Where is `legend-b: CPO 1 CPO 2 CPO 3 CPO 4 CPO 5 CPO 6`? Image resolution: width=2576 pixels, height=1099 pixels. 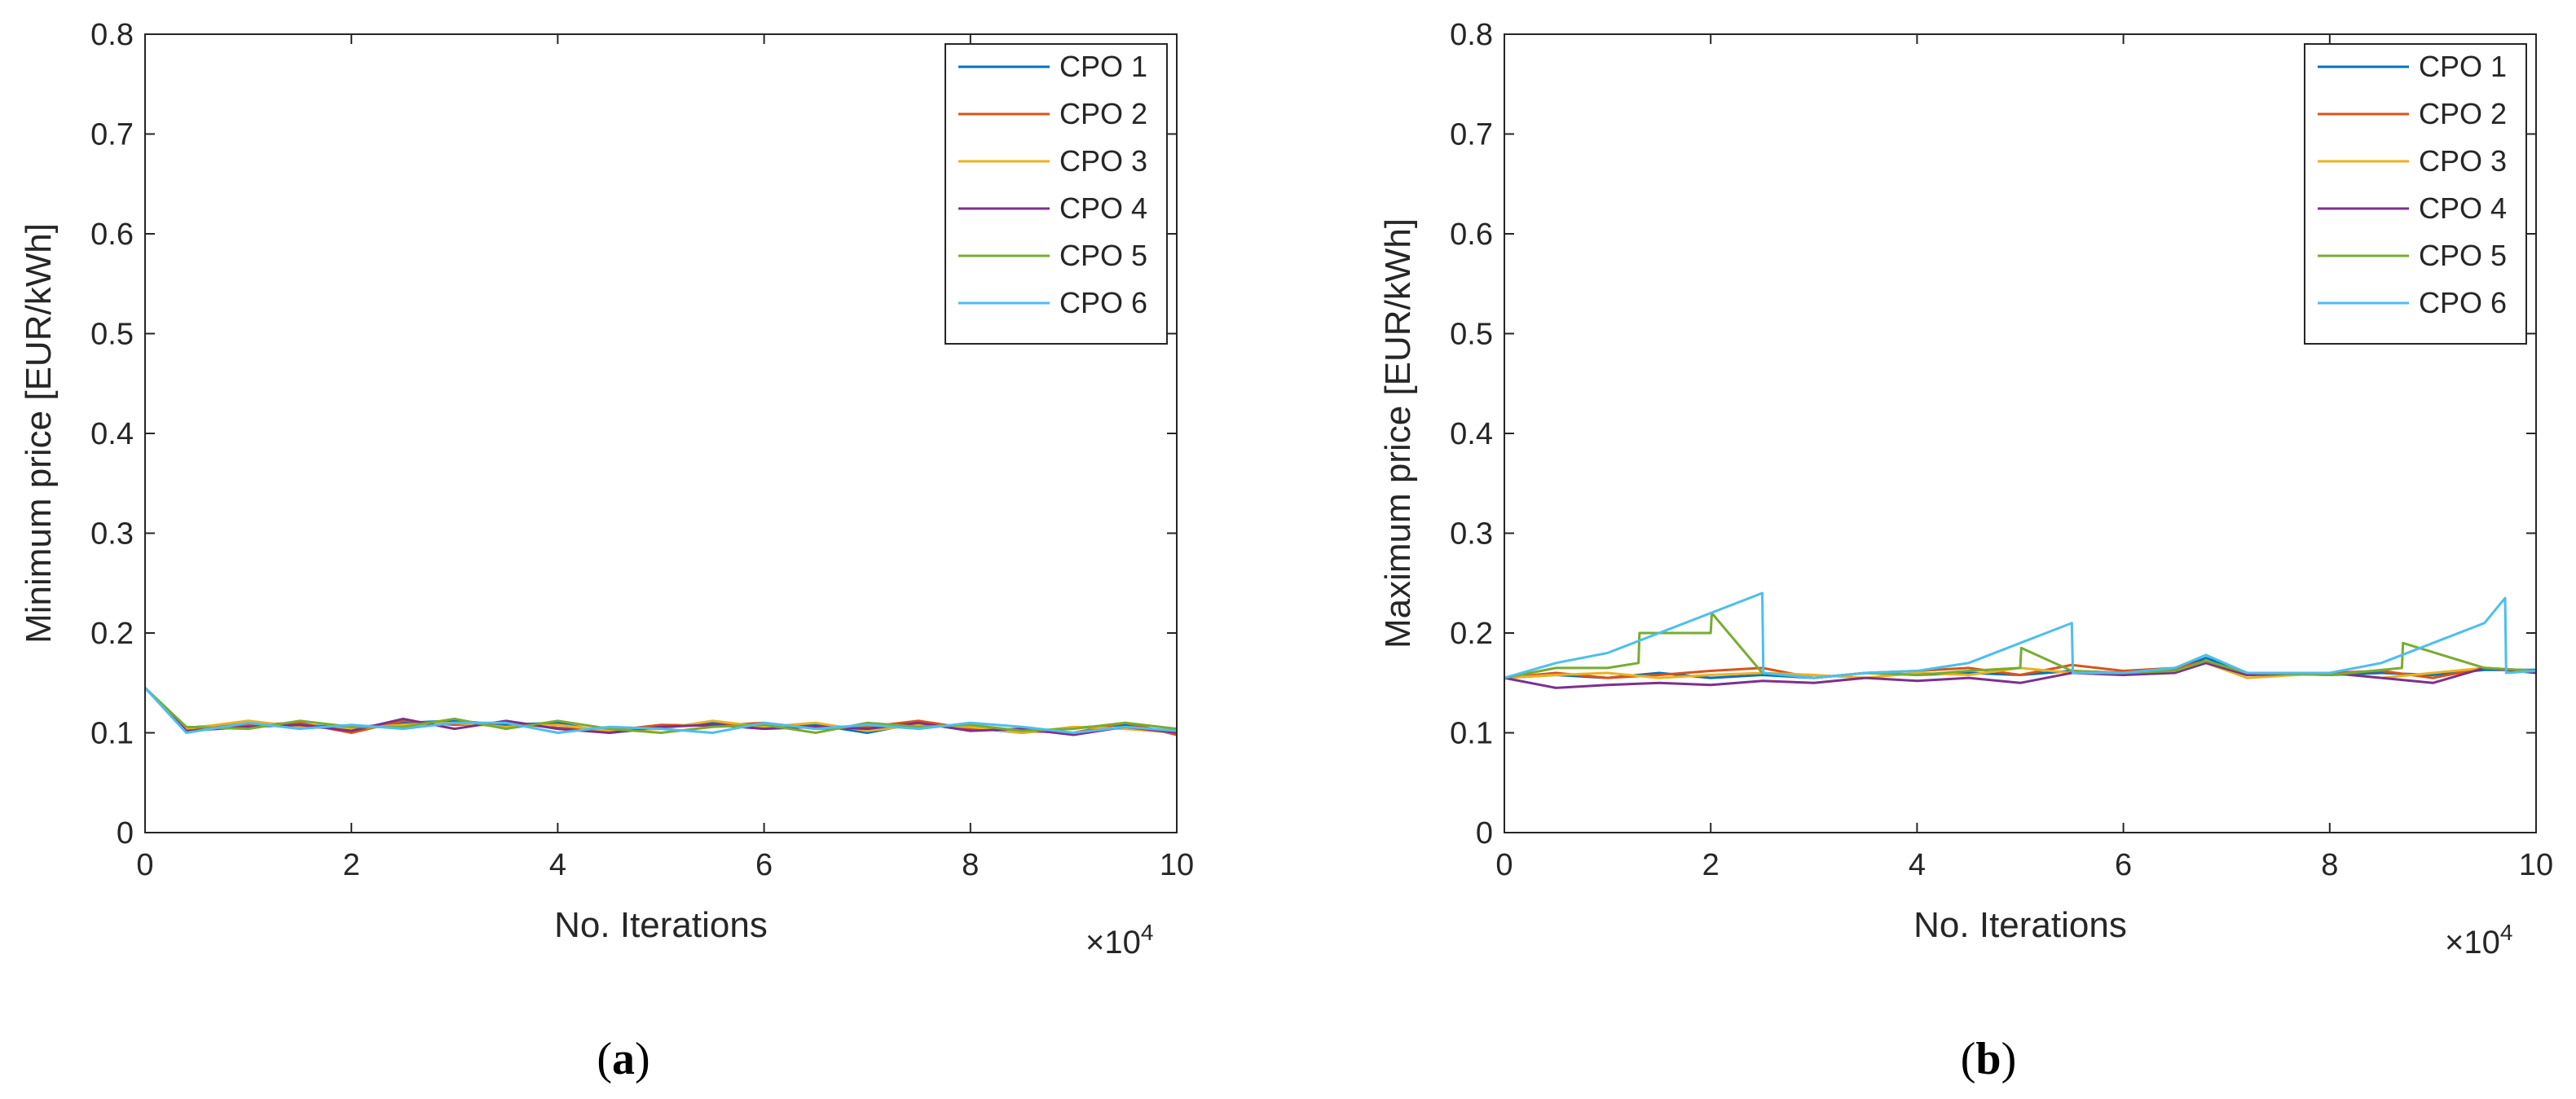
legend-b: CPO 1 CPO 2 CPO 3 CPO 4 CPO 5 CPO 6 is located at coordinates (2415, 194).